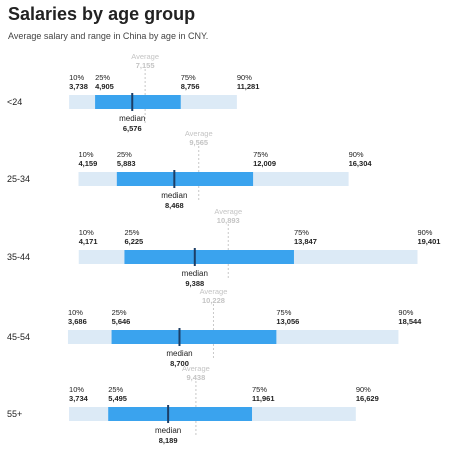 The width and height of the screenshot is (474, 466). I want to click on median-value: 6,576, so click(132, 128).